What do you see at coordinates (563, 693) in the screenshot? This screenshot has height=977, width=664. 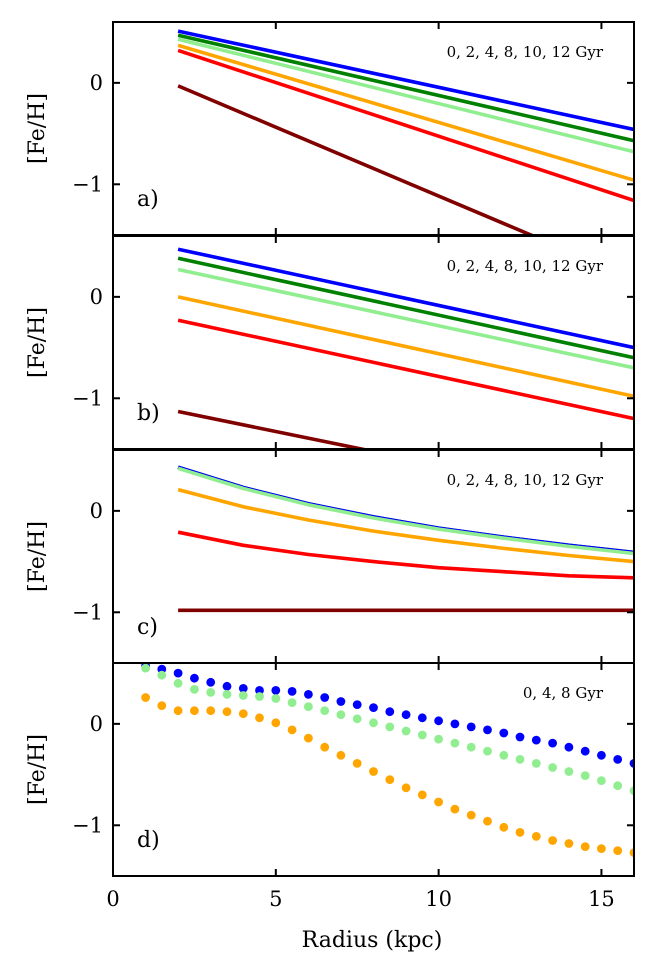 I see `age-annotation: 0, 4, 8 Gyr` at bounding box center [563, 693].